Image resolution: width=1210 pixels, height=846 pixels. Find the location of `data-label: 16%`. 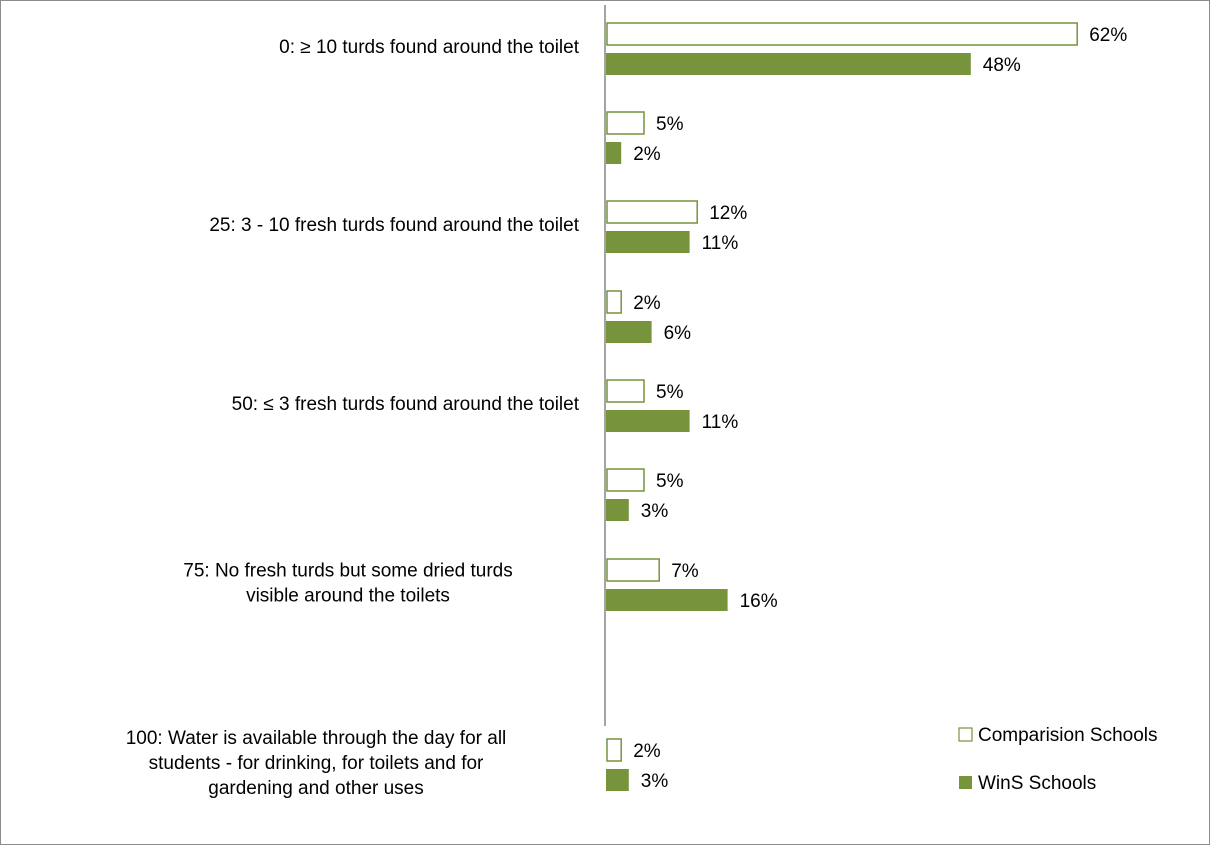

data-label: 16% is located at coordinates (759, 601).